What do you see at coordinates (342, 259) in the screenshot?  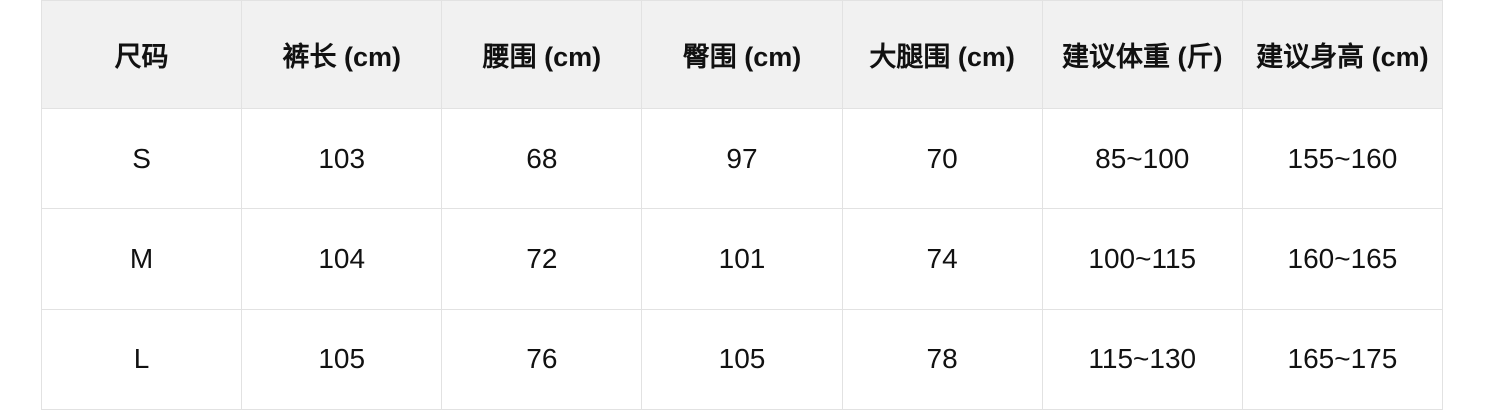 I see `measurement-cell: 104` at bounding box center [342, 259].